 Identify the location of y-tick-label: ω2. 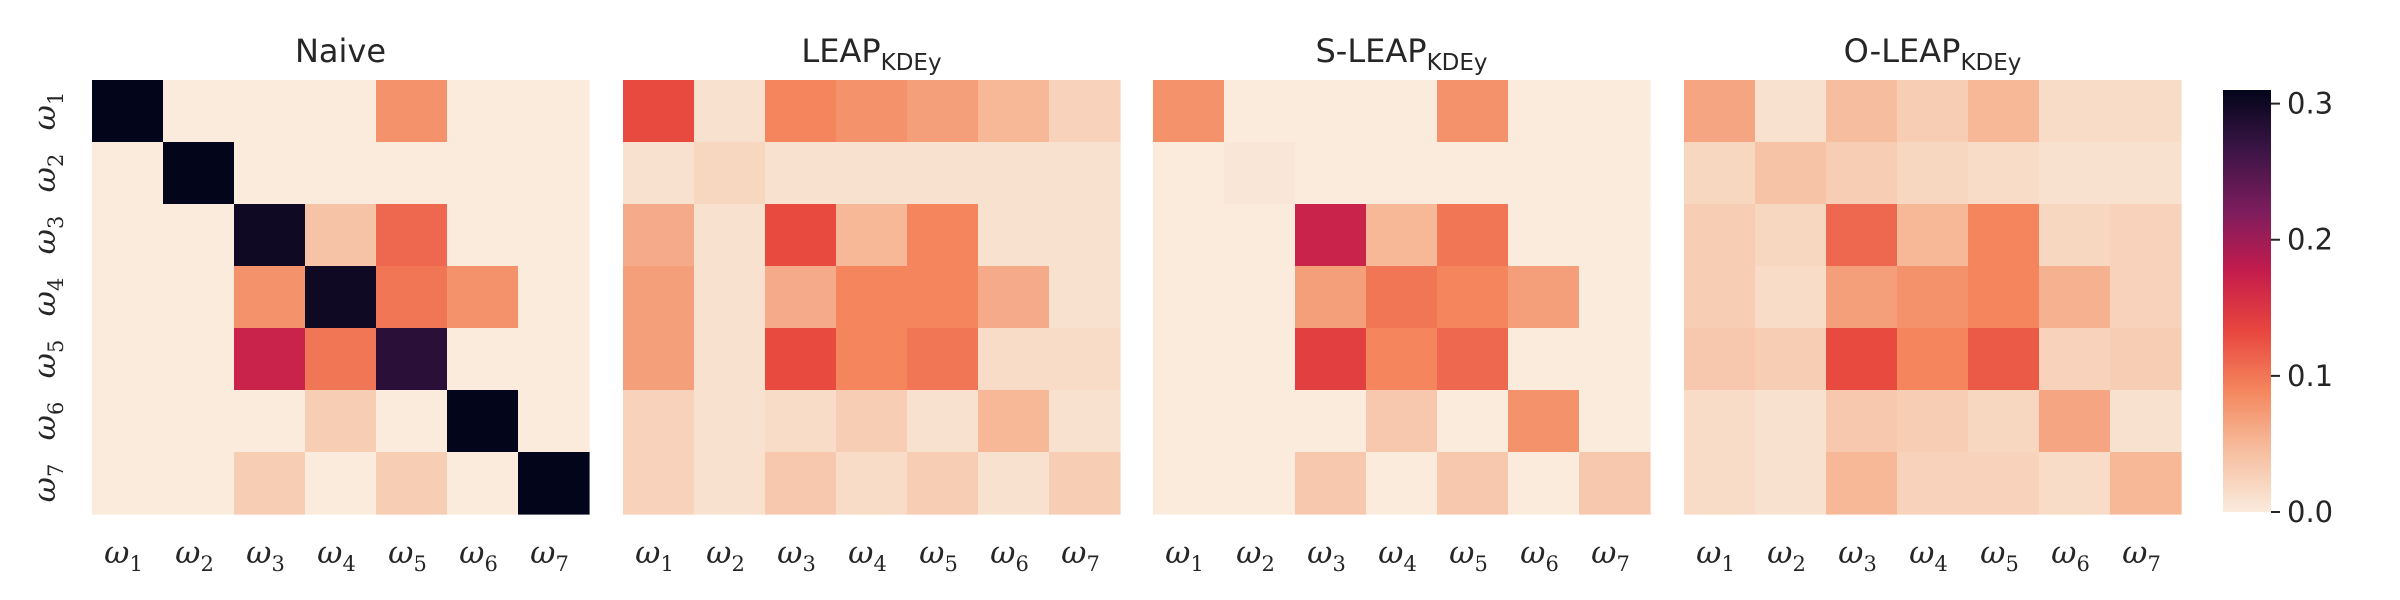
(47, 173).